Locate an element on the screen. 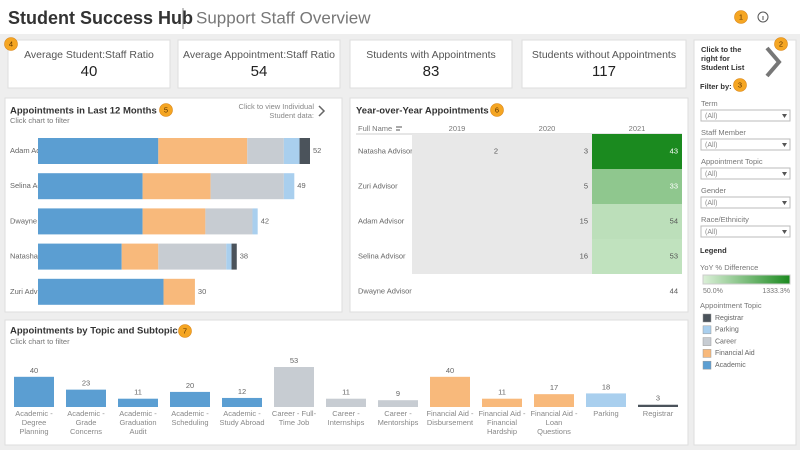 This screenshot has height=450, width=800. filter-heading: Filter by: is located at coordinates (716, 86).